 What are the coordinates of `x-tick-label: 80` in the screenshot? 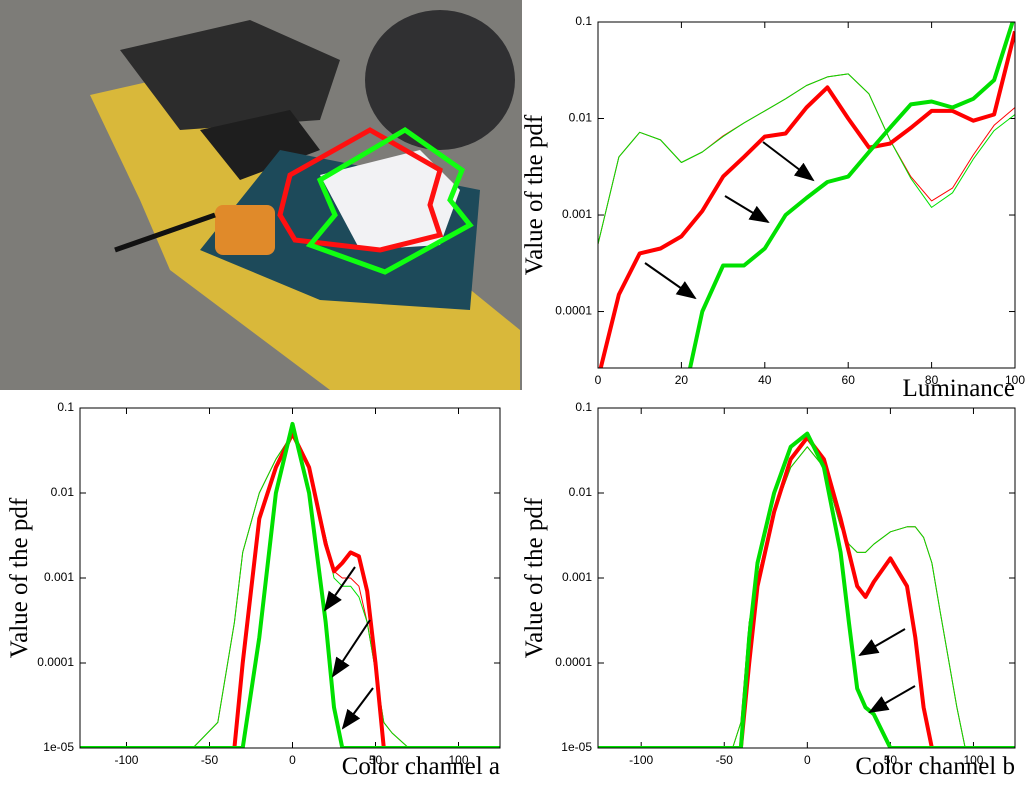 It's located at (932, 380).